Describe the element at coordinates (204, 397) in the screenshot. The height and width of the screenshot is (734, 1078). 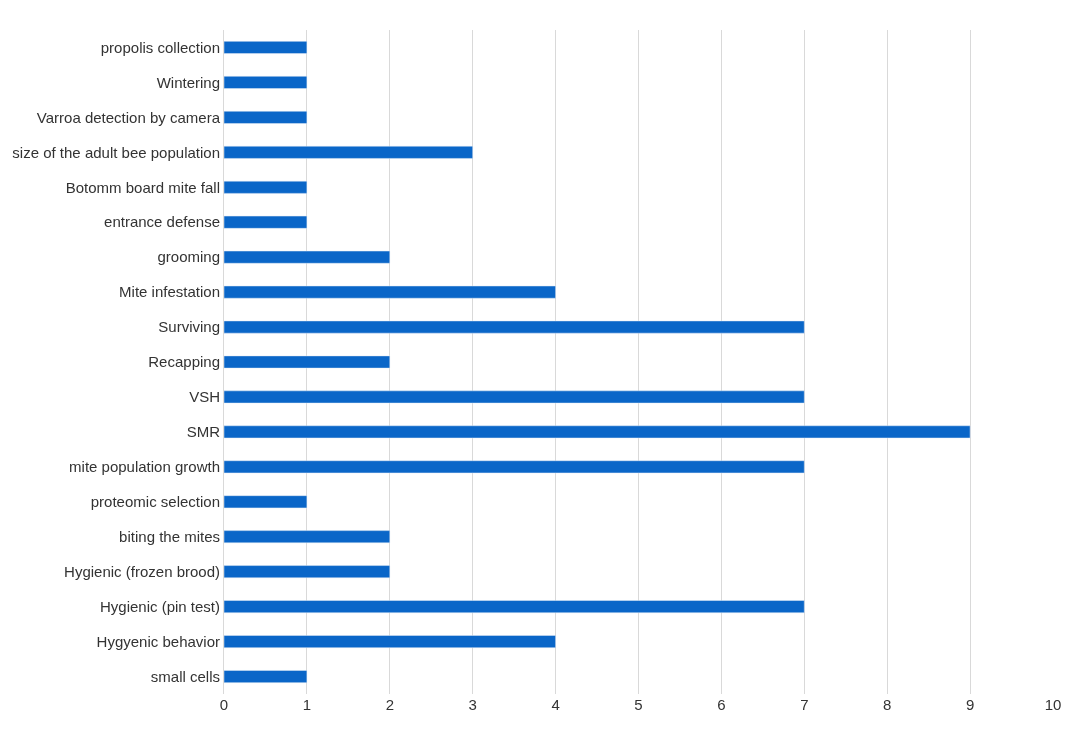
I see `y-tick-label: VSH` at that location.